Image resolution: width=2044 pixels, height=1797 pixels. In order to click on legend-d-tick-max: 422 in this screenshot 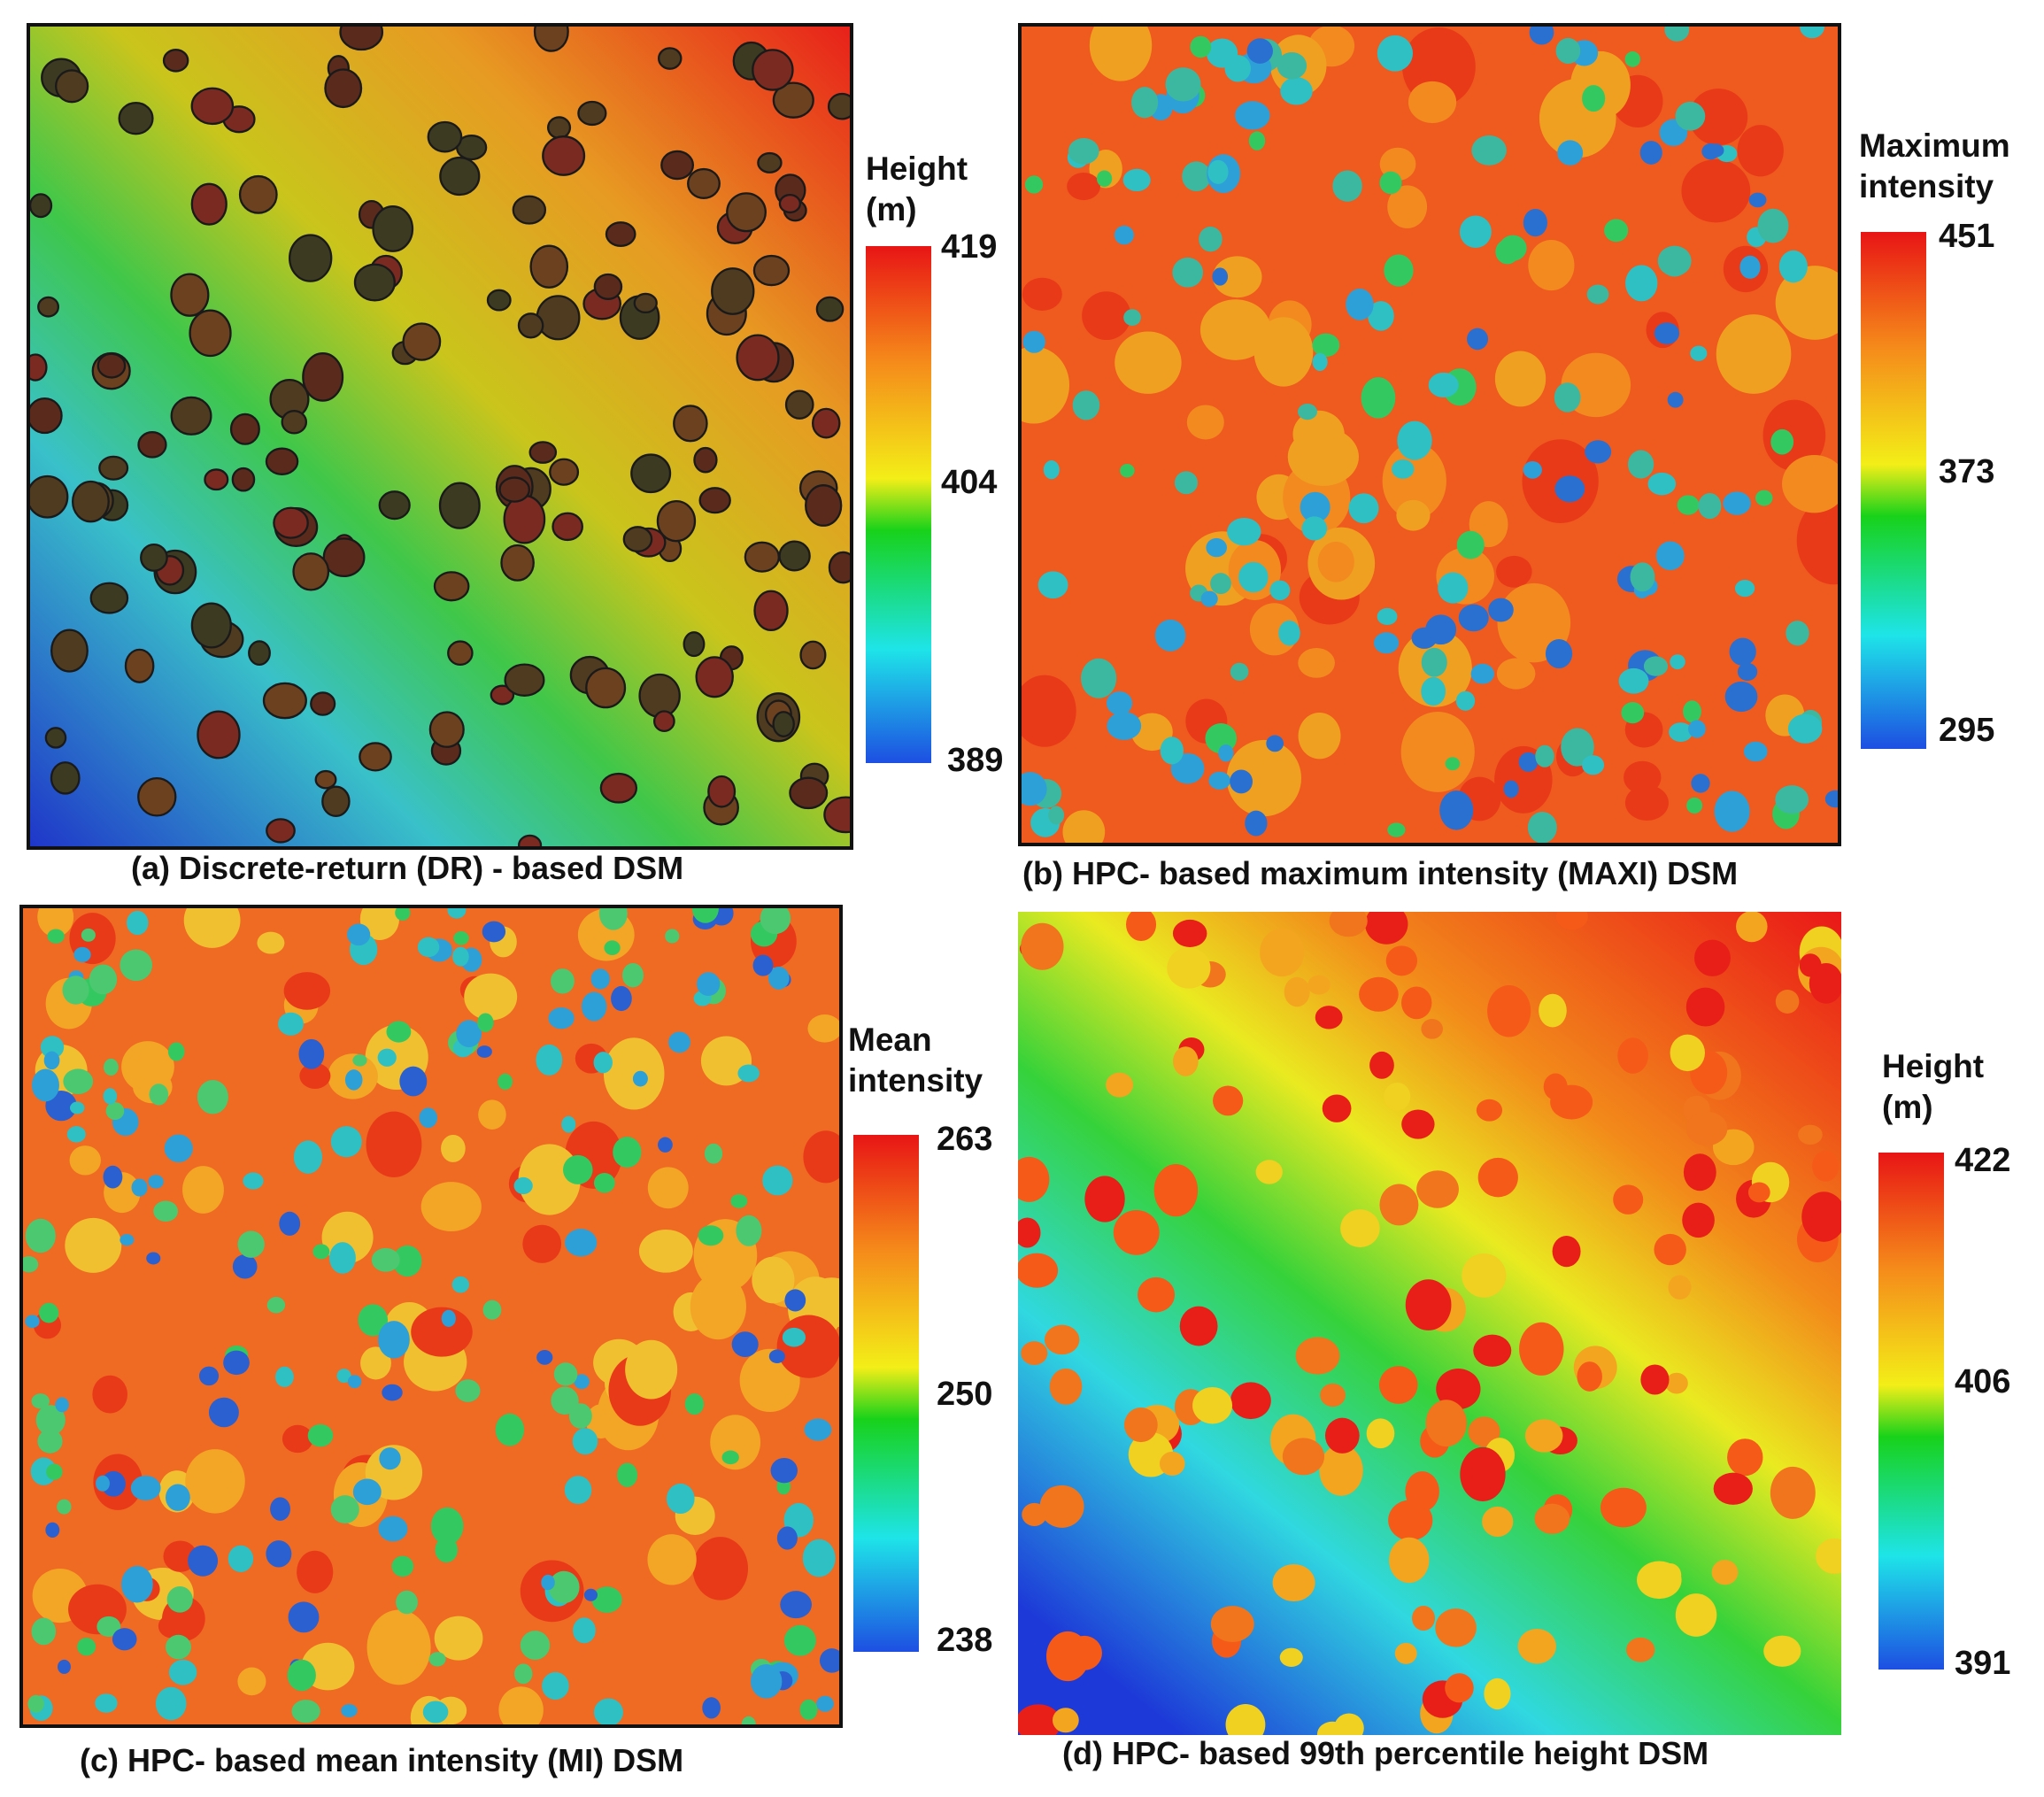, I will do `click(1983, 1160)`.